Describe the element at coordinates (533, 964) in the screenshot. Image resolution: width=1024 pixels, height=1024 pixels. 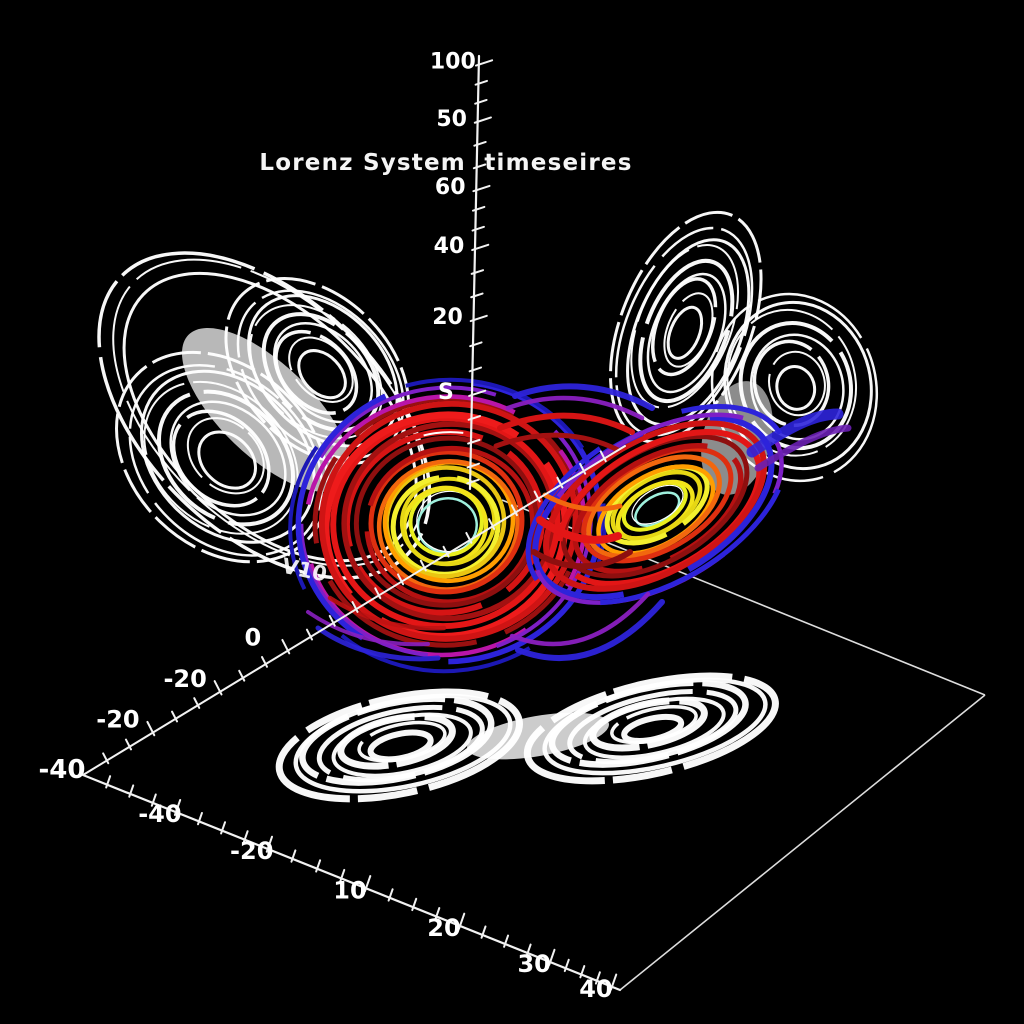
I see `x-axis-tick-label: 30` at that location.